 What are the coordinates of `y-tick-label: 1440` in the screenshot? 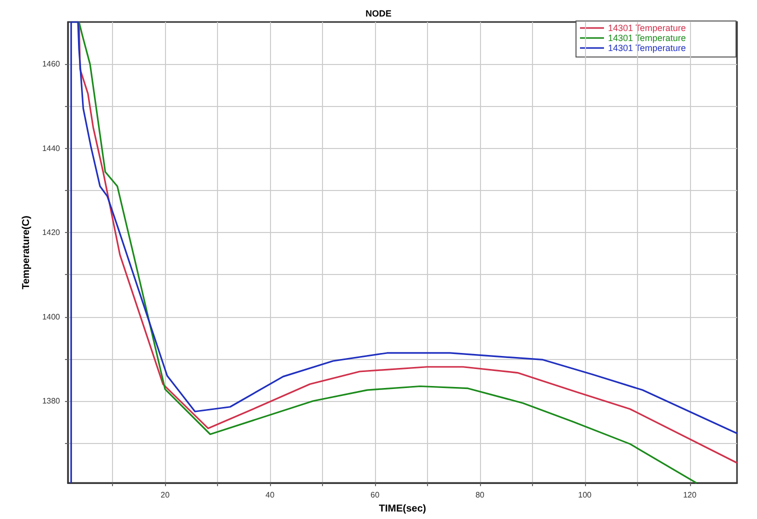 It's located at (51, 148).